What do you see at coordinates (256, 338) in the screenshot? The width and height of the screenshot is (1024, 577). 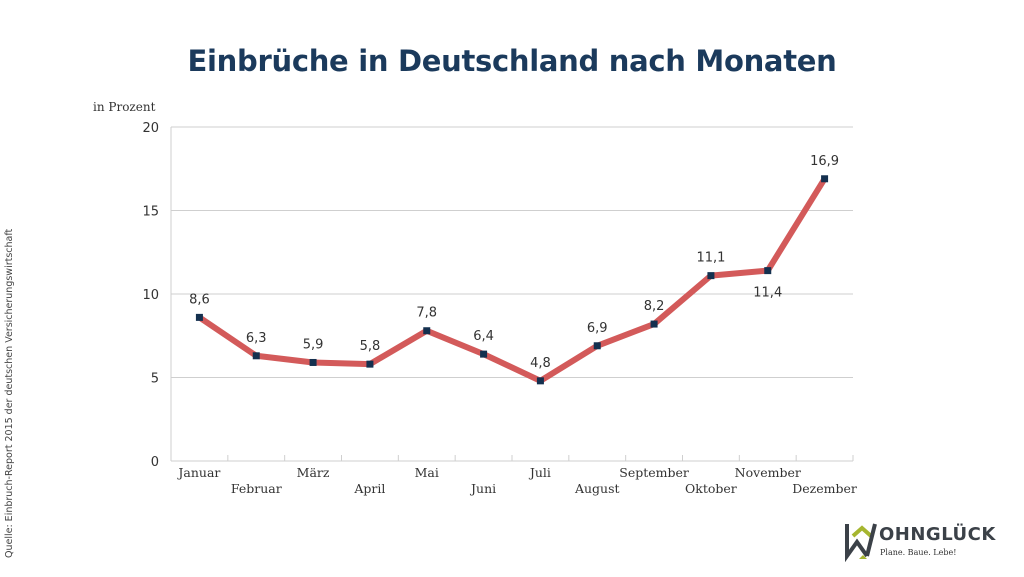 I see `data-label: 6,3` at bounding box center [256, 338].